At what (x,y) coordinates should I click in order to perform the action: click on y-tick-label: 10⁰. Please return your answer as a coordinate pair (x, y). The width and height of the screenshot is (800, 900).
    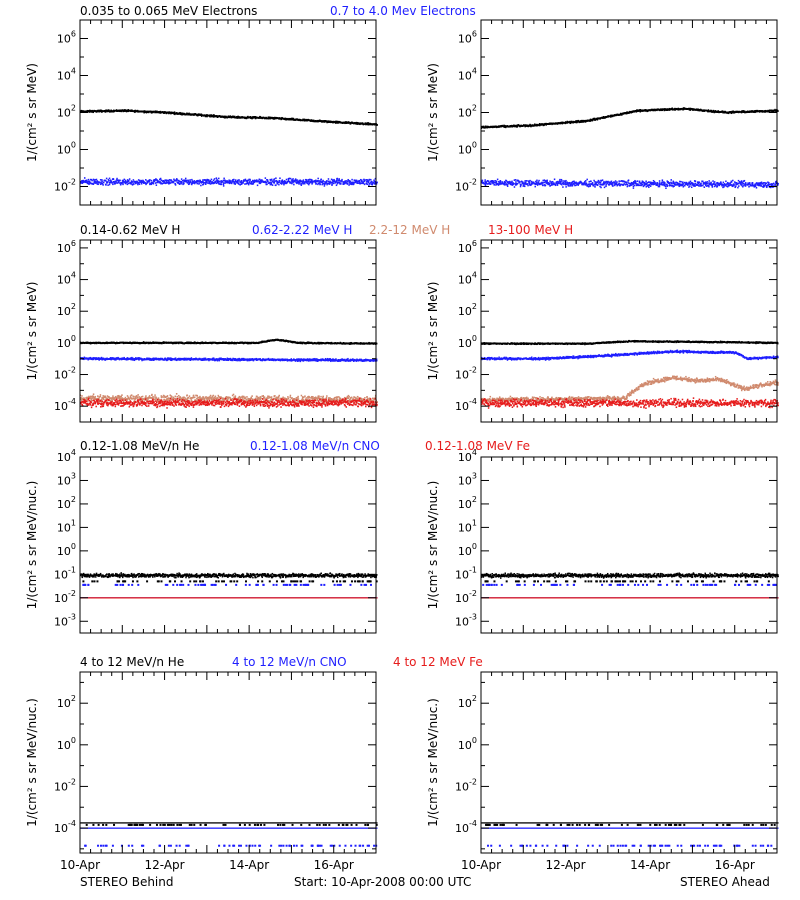
    Looking at the image, I should click on (66, 149).